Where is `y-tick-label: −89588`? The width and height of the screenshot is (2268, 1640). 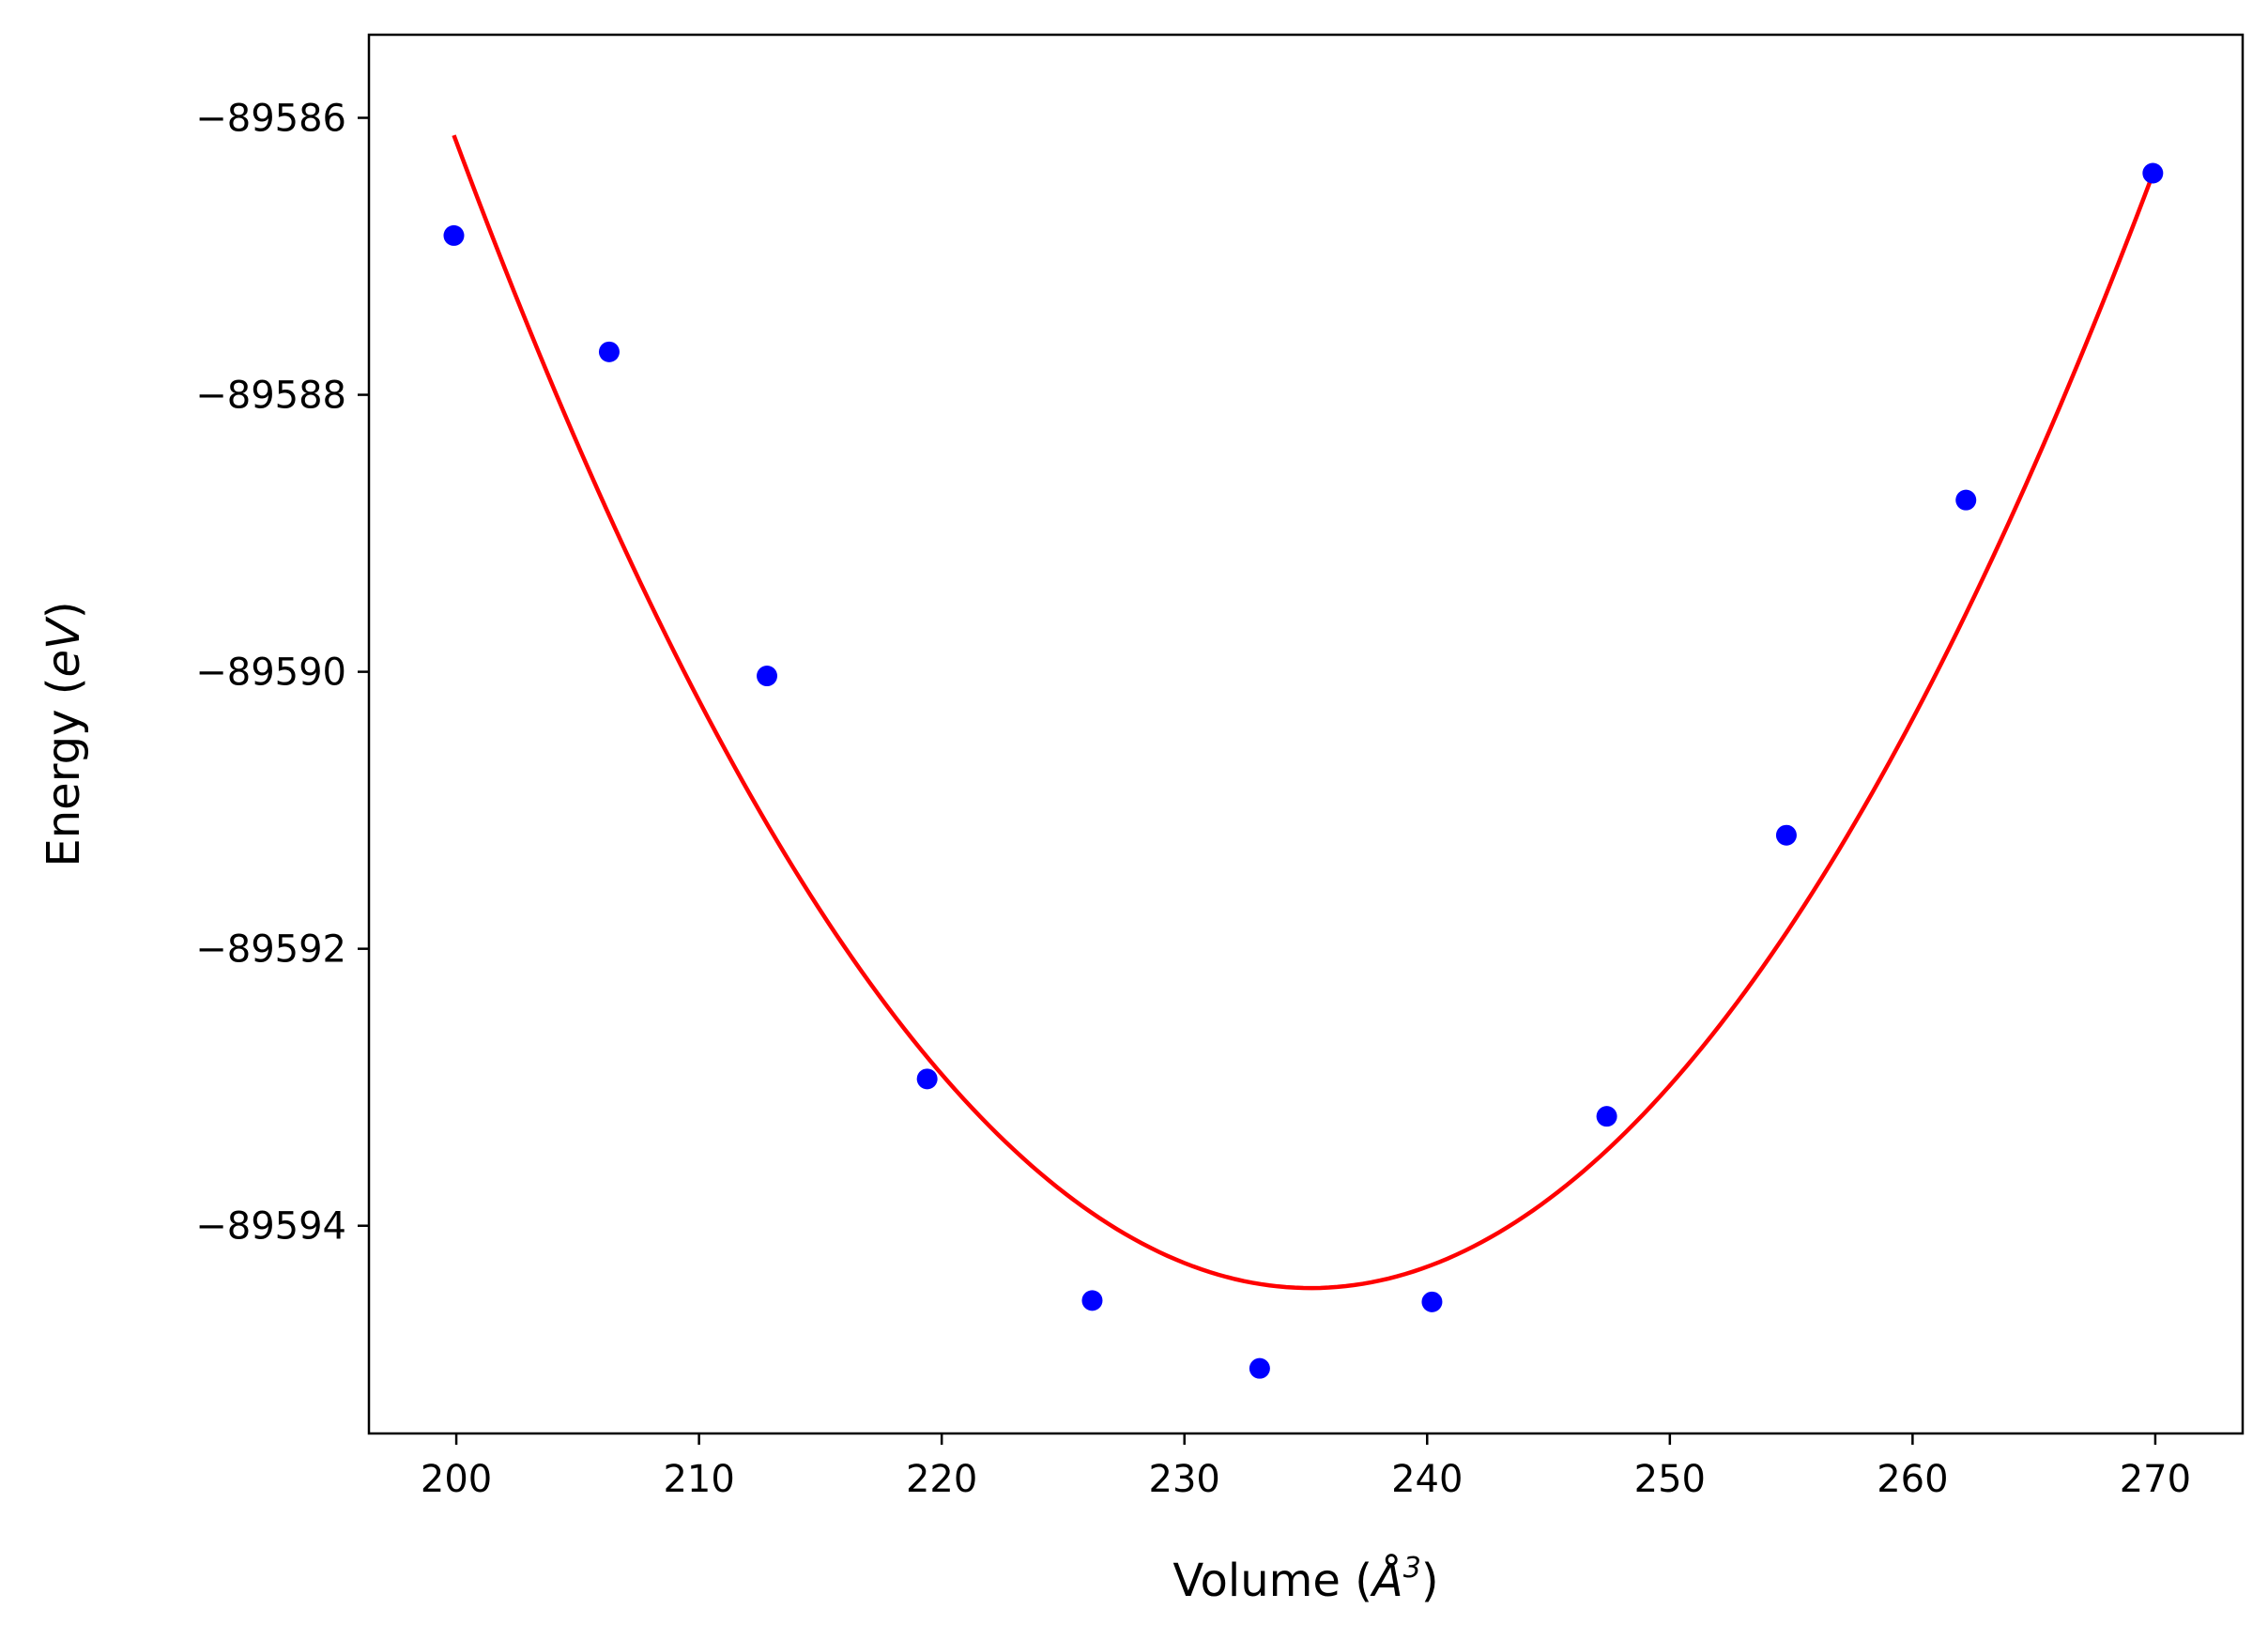 y-tick-label: −89588 is located at coordinates (270, 396).